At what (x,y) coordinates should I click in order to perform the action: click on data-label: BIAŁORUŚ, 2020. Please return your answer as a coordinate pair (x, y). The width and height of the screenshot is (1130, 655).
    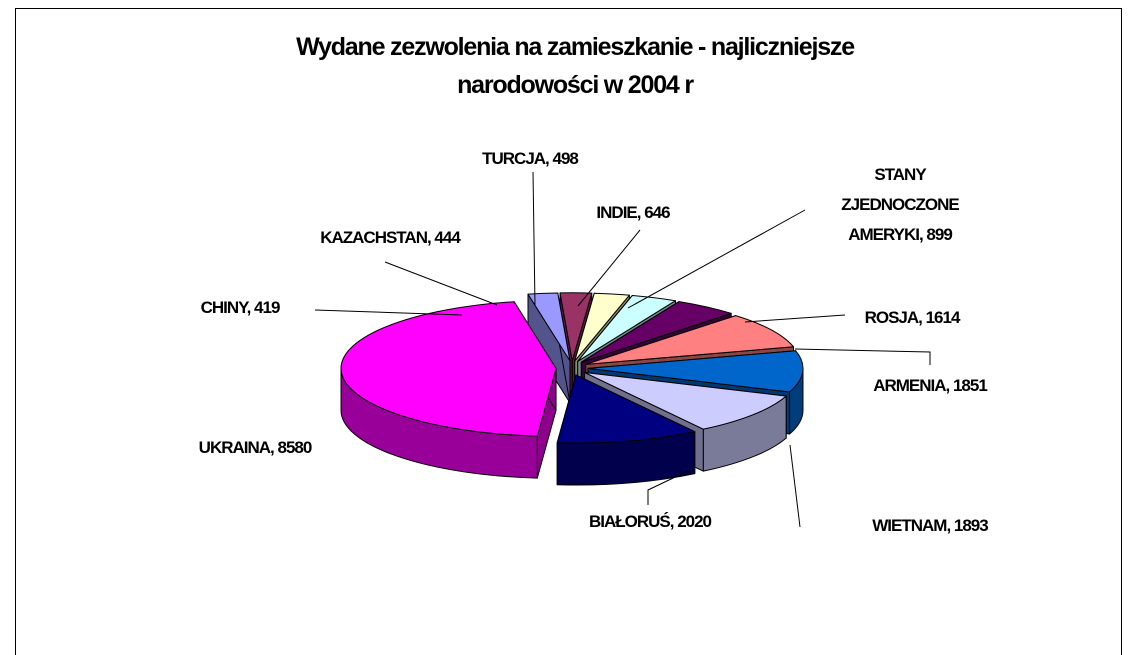
    Looking at the image, I should click on (650, 521).